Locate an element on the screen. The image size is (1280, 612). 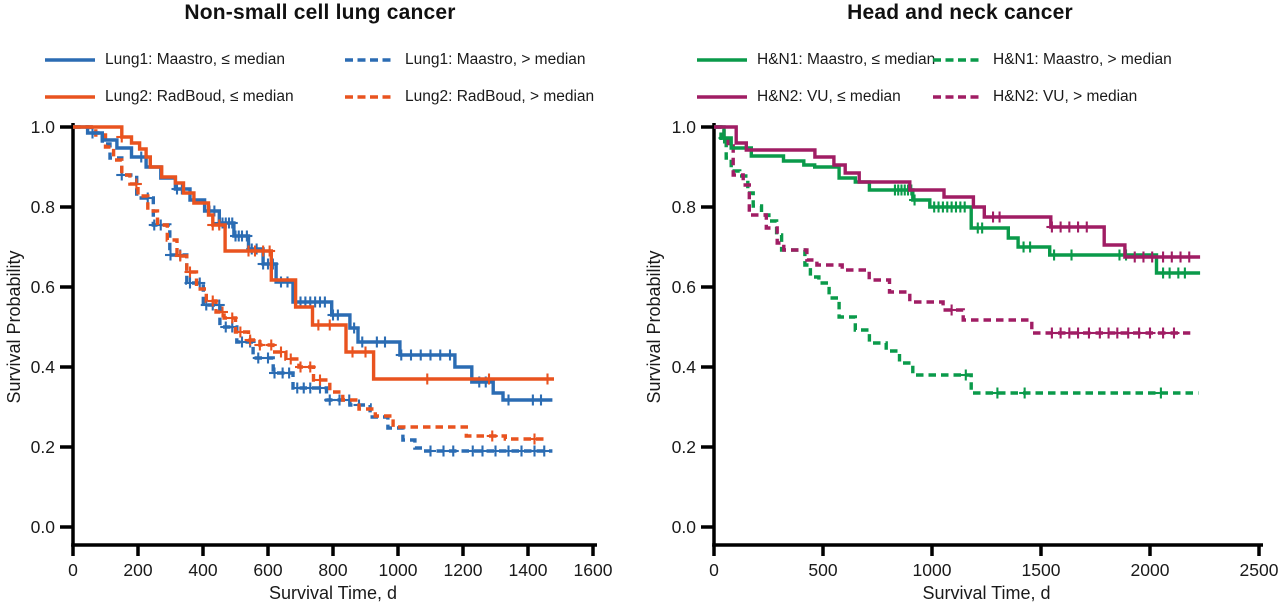
panel-title: Head and neck cancer is located at coordinates (960, 12).